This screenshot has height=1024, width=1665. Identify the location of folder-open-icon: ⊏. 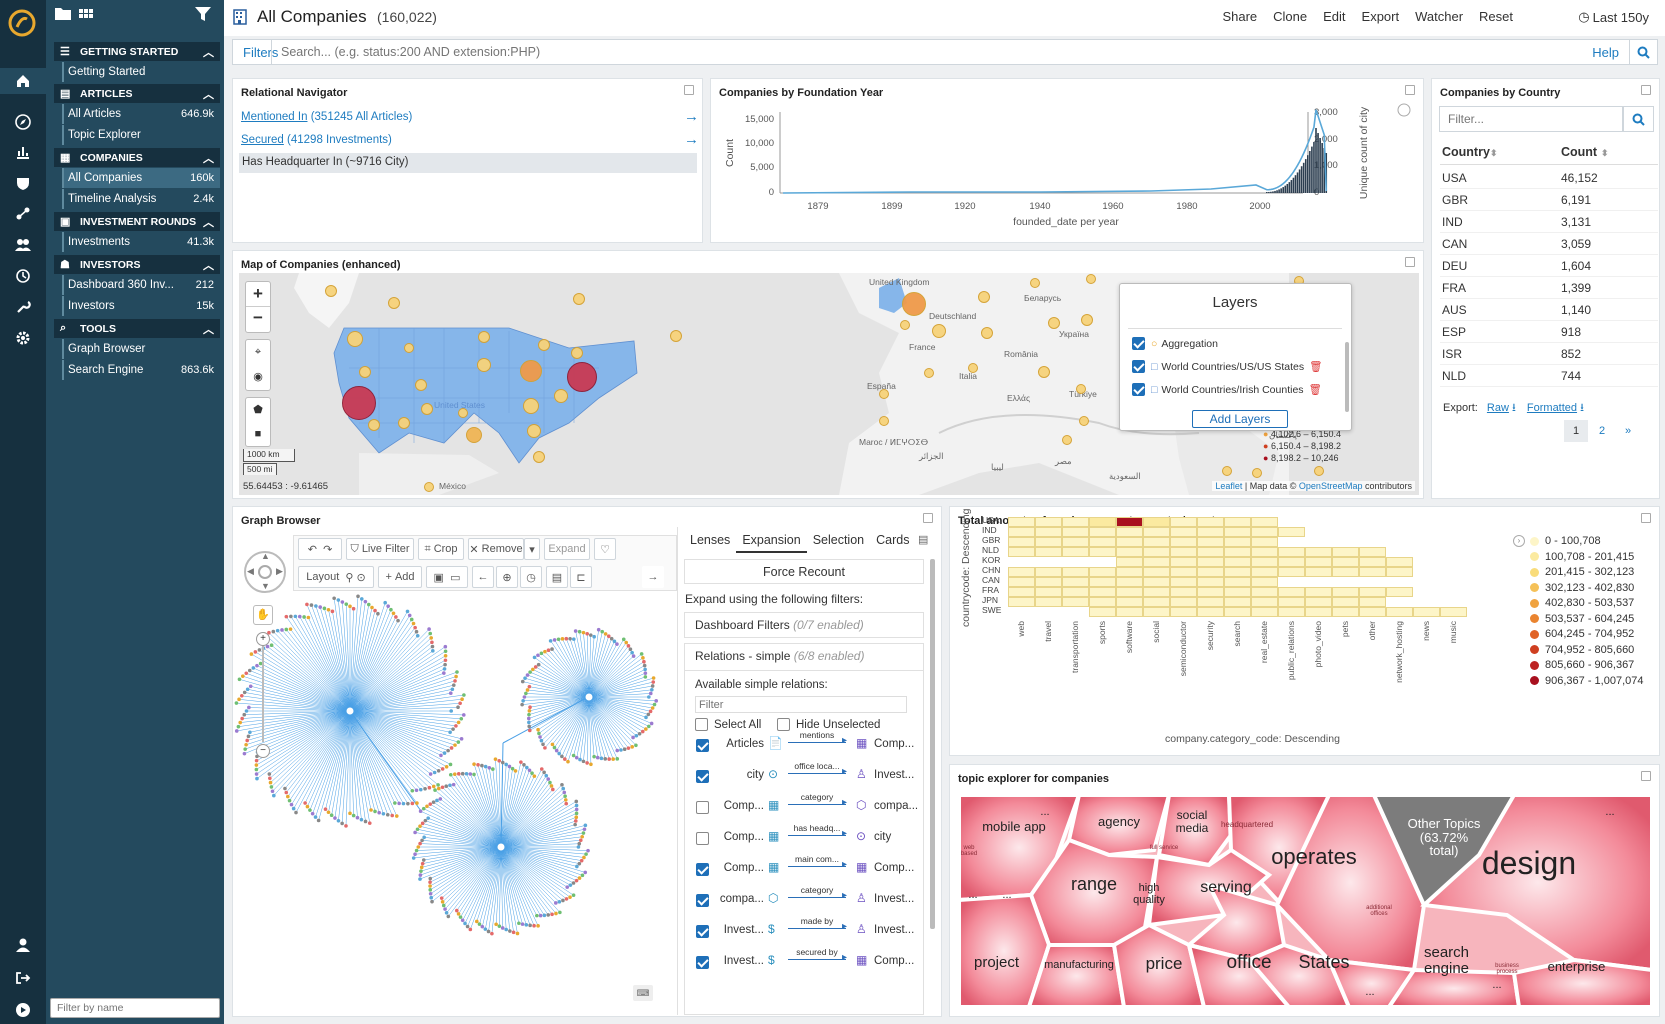
(581, 577).